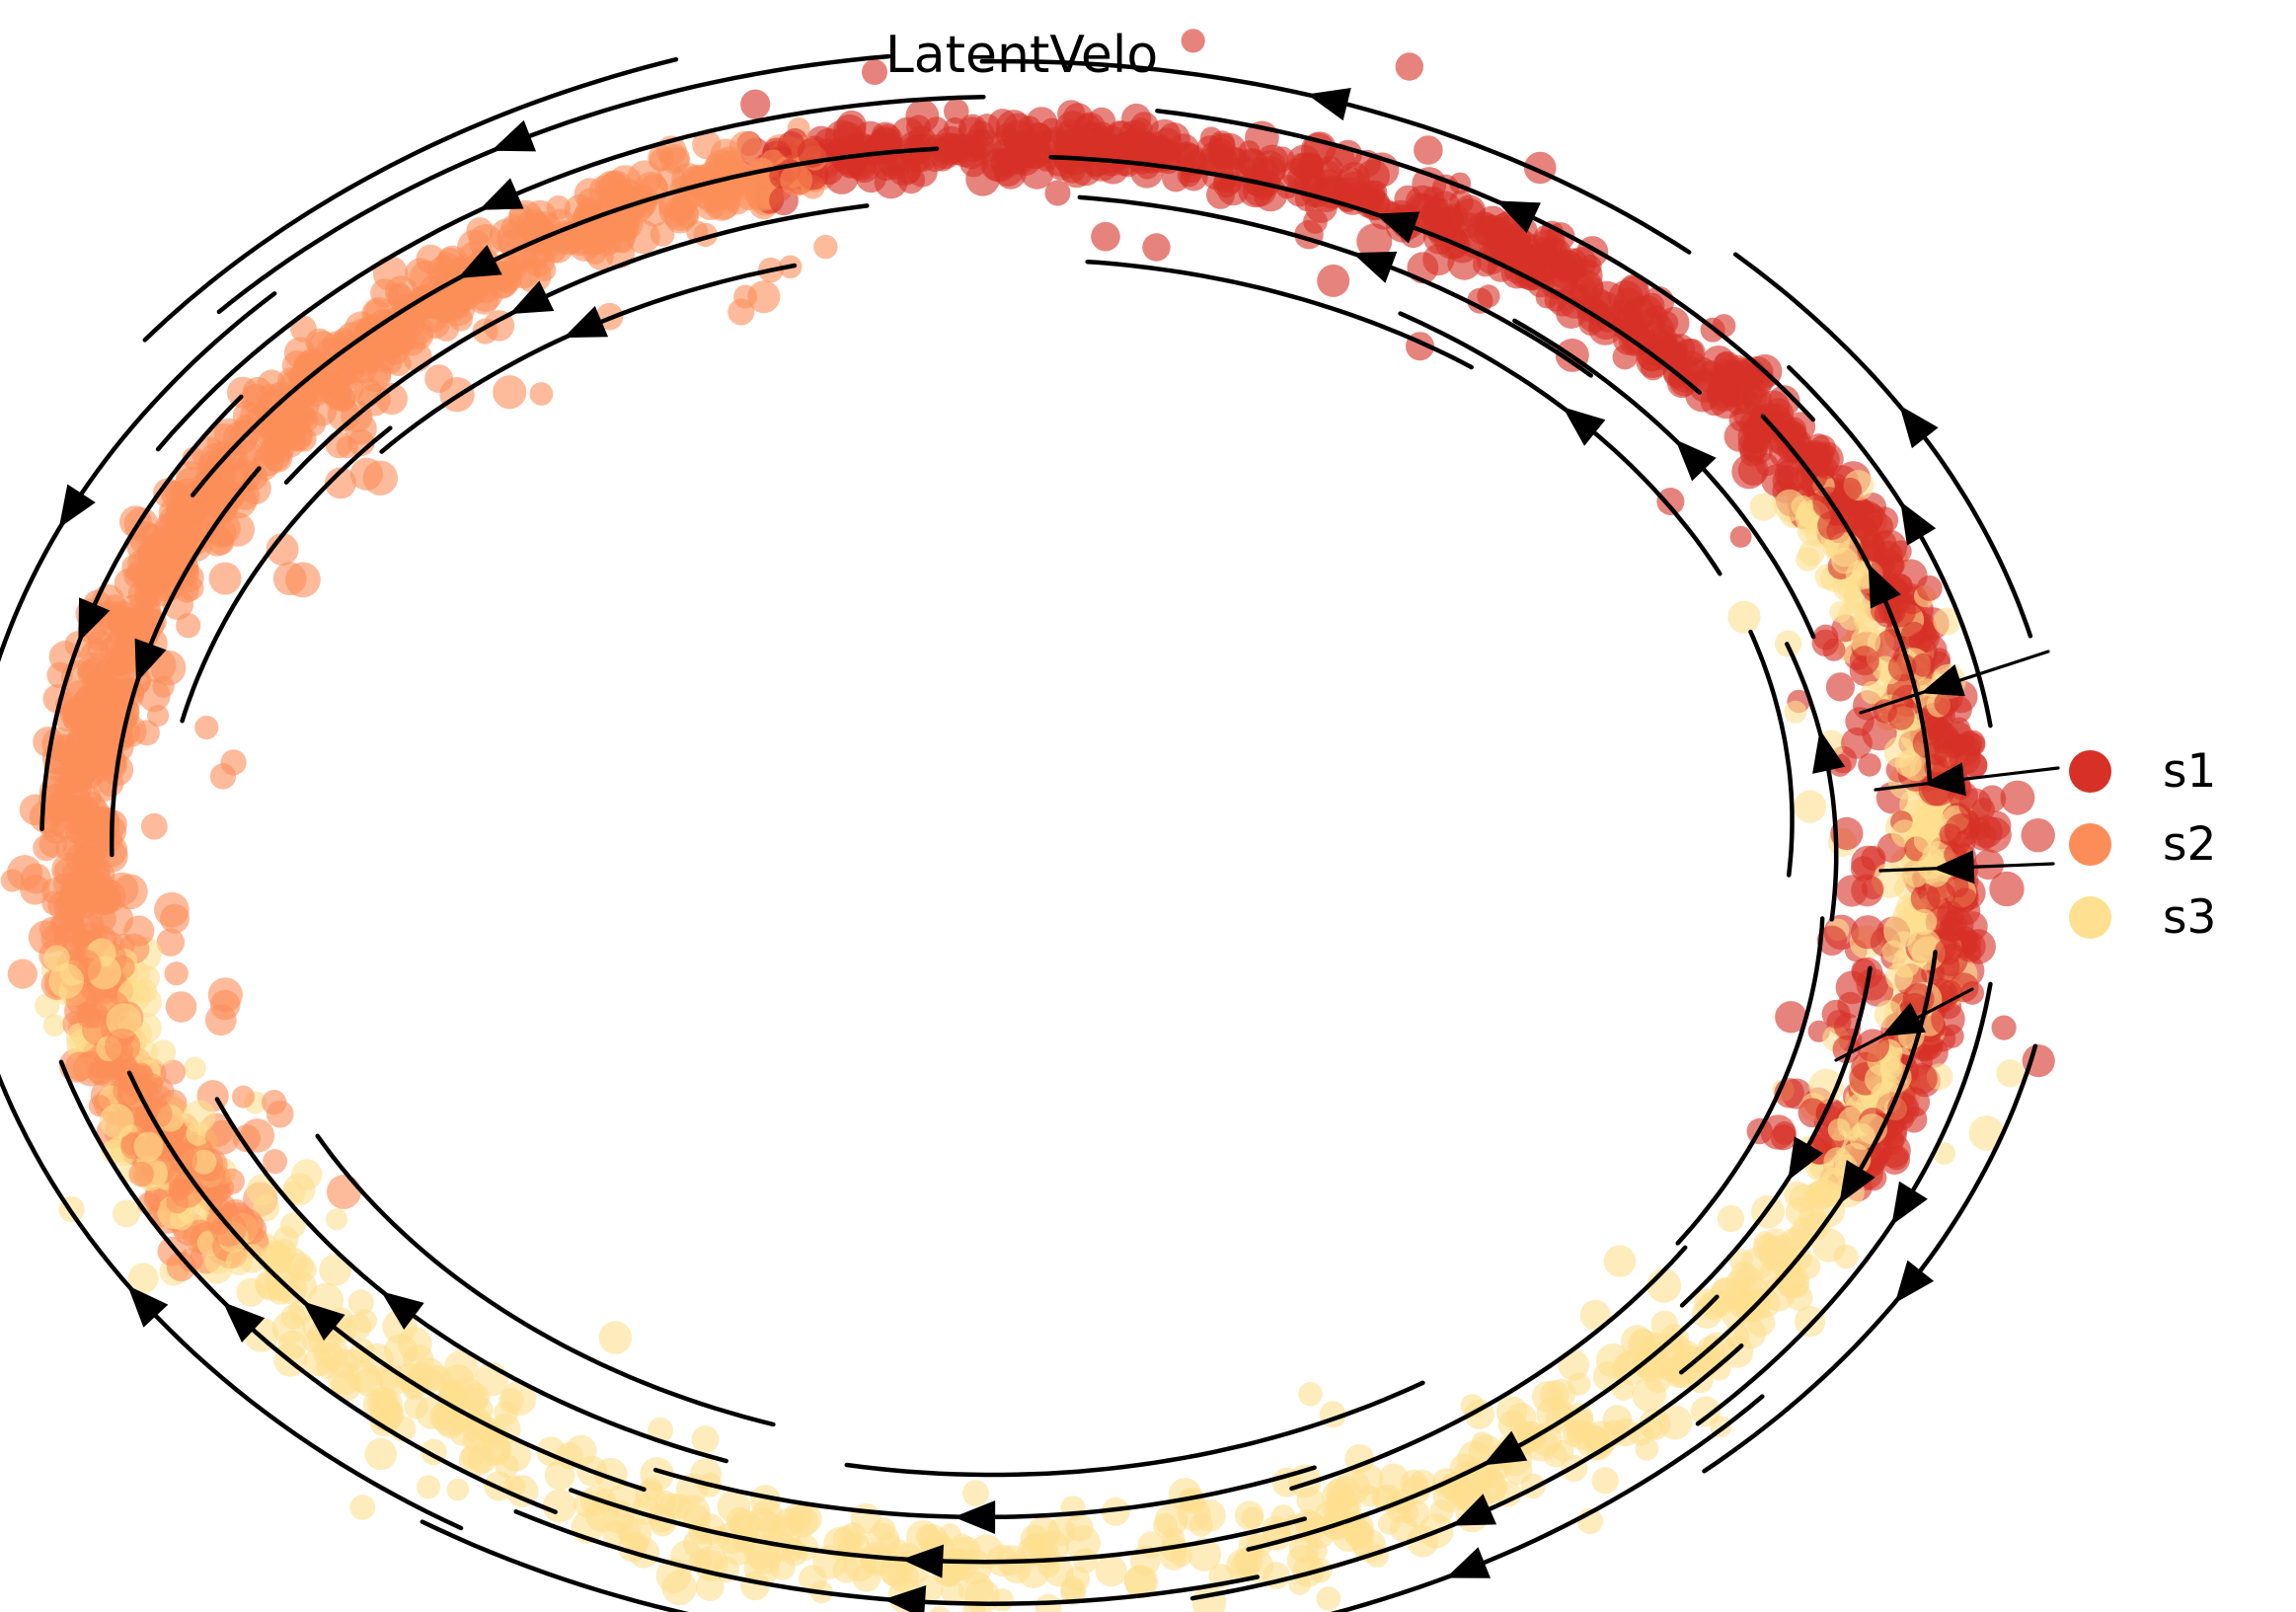 The width and height of the screenshot is (2296, 1612). Describe the element at coordinates (1967, 779) in the screenshot. I see `streamline-spur` at that location.